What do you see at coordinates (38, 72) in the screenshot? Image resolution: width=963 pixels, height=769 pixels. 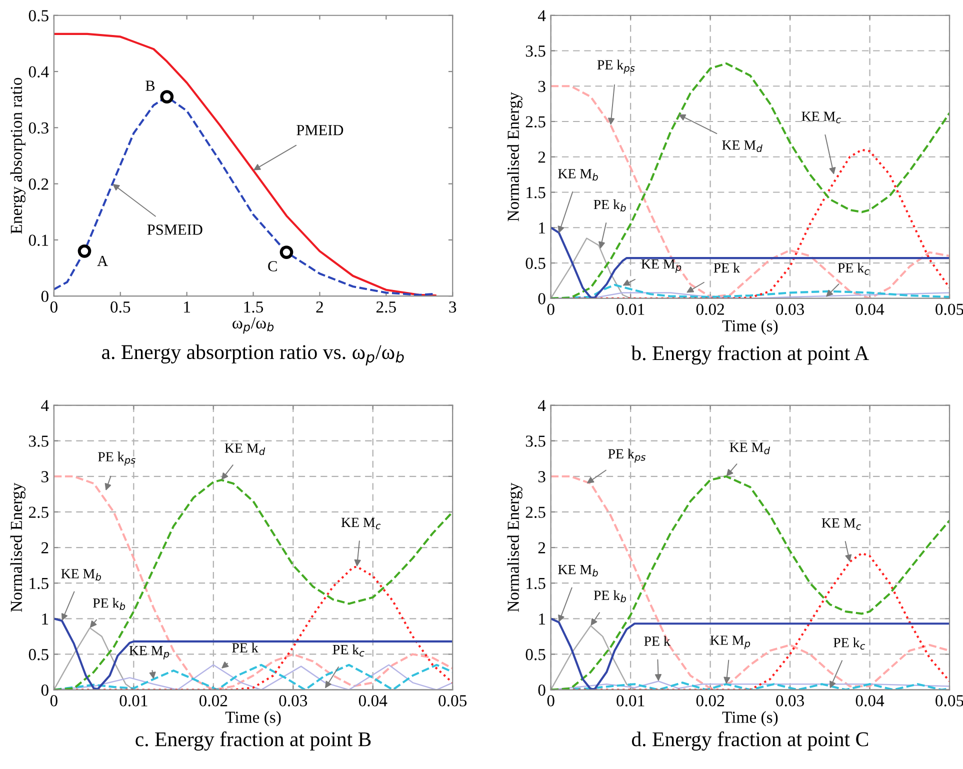 I see `y-tick-label: 0.4` at bounding box center [38, 72].